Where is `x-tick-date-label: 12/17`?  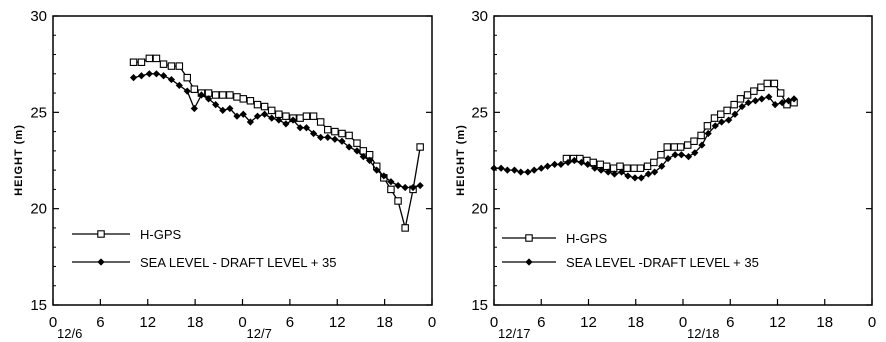
x-tick-date-label: 12/17 is located at coordinates (514, 333).